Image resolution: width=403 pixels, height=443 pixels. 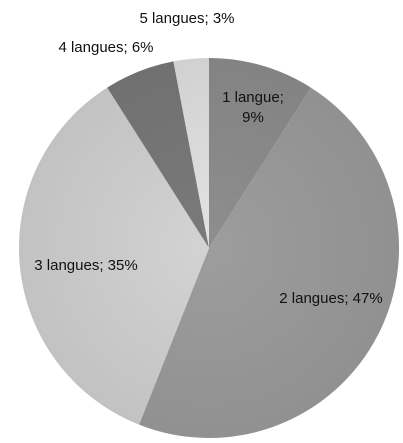 What do you see at coordinates (253, 107) in the screenshot?
I see `data-label-1: 1 langue; 9%` at bounding box center [253, 107].